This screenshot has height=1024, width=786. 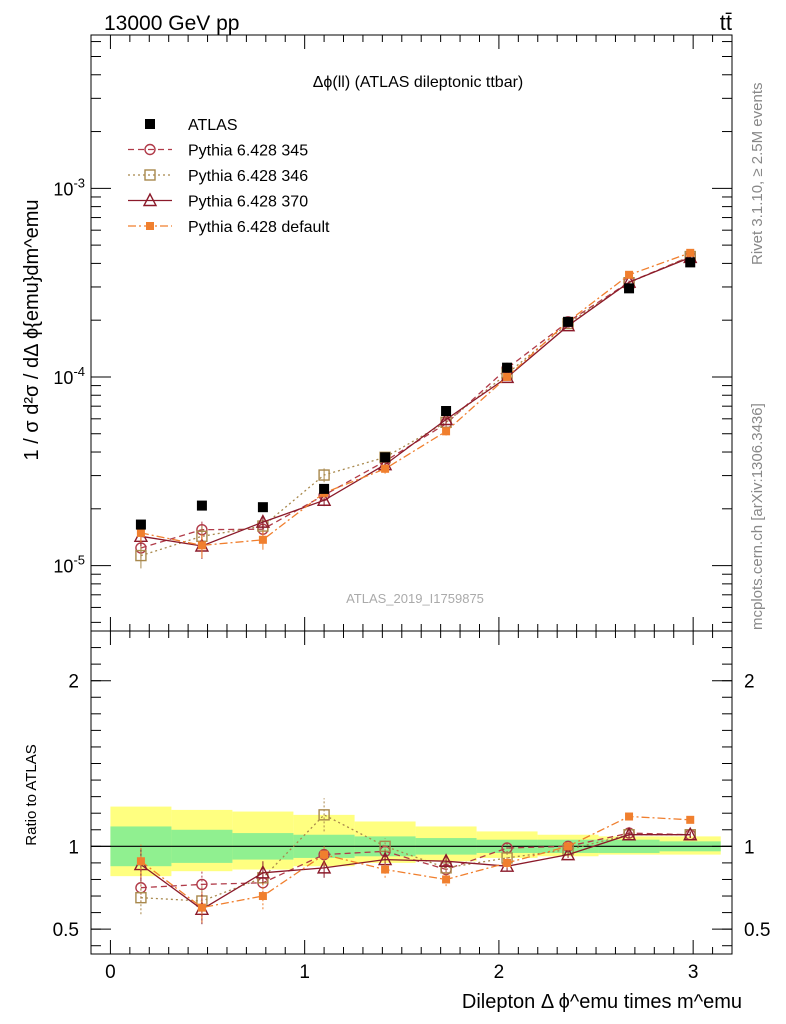 I want to click on y-tick-label: 10⁻⁴, so click(x=69, y=376).